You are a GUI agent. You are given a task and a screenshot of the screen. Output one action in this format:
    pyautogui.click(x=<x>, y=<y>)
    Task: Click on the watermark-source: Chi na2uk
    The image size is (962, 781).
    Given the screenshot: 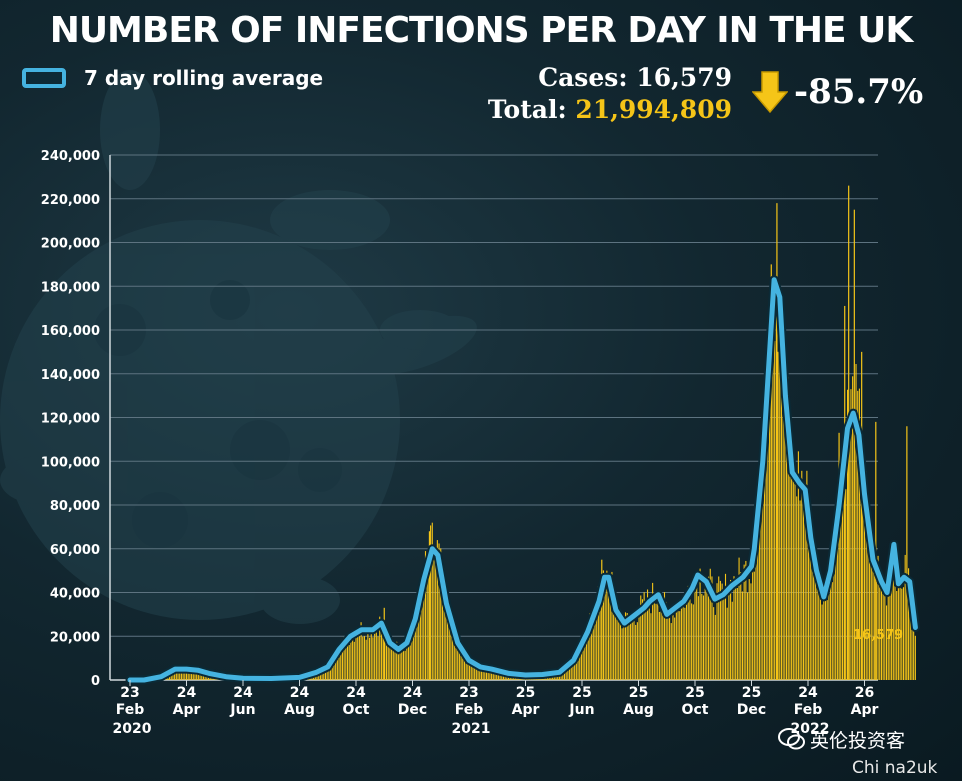 What is the action you would take?
    pyautogui.click(x=895, y=768)
    